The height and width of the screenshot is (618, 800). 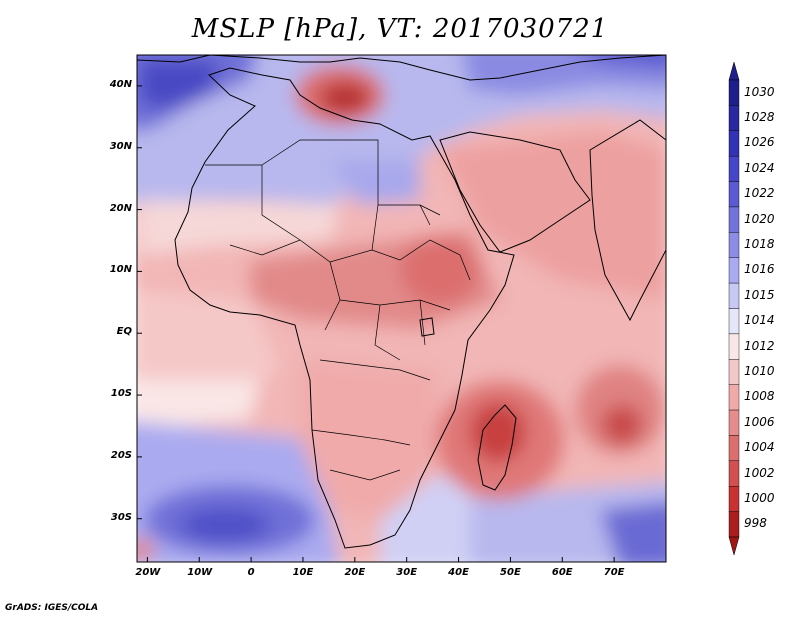 What do you see at coordinates (734, 71) in the screenshot?
I see `colorbar-top-arrow` at bounding box center [734, 71].